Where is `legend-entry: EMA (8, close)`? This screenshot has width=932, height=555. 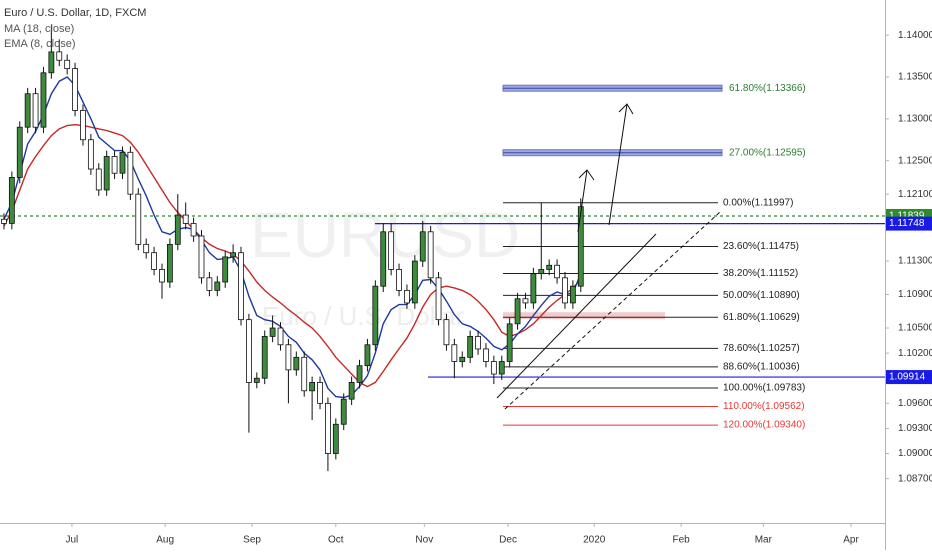
legend-entry: EMA (8, close) is located at coordinates (40, 44).